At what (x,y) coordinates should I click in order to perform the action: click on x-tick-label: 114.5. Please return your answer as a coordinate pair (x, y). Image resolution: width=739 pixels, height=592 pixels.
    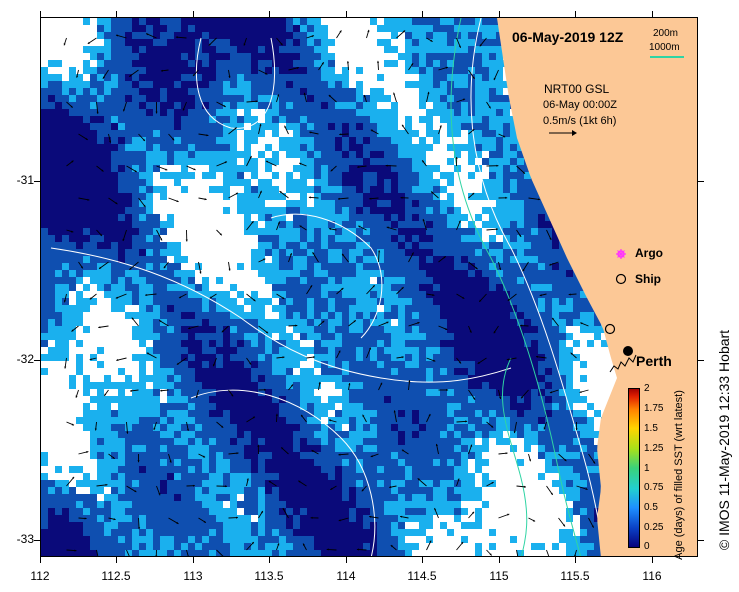
    Looking at the image, I should click on (422, 576).